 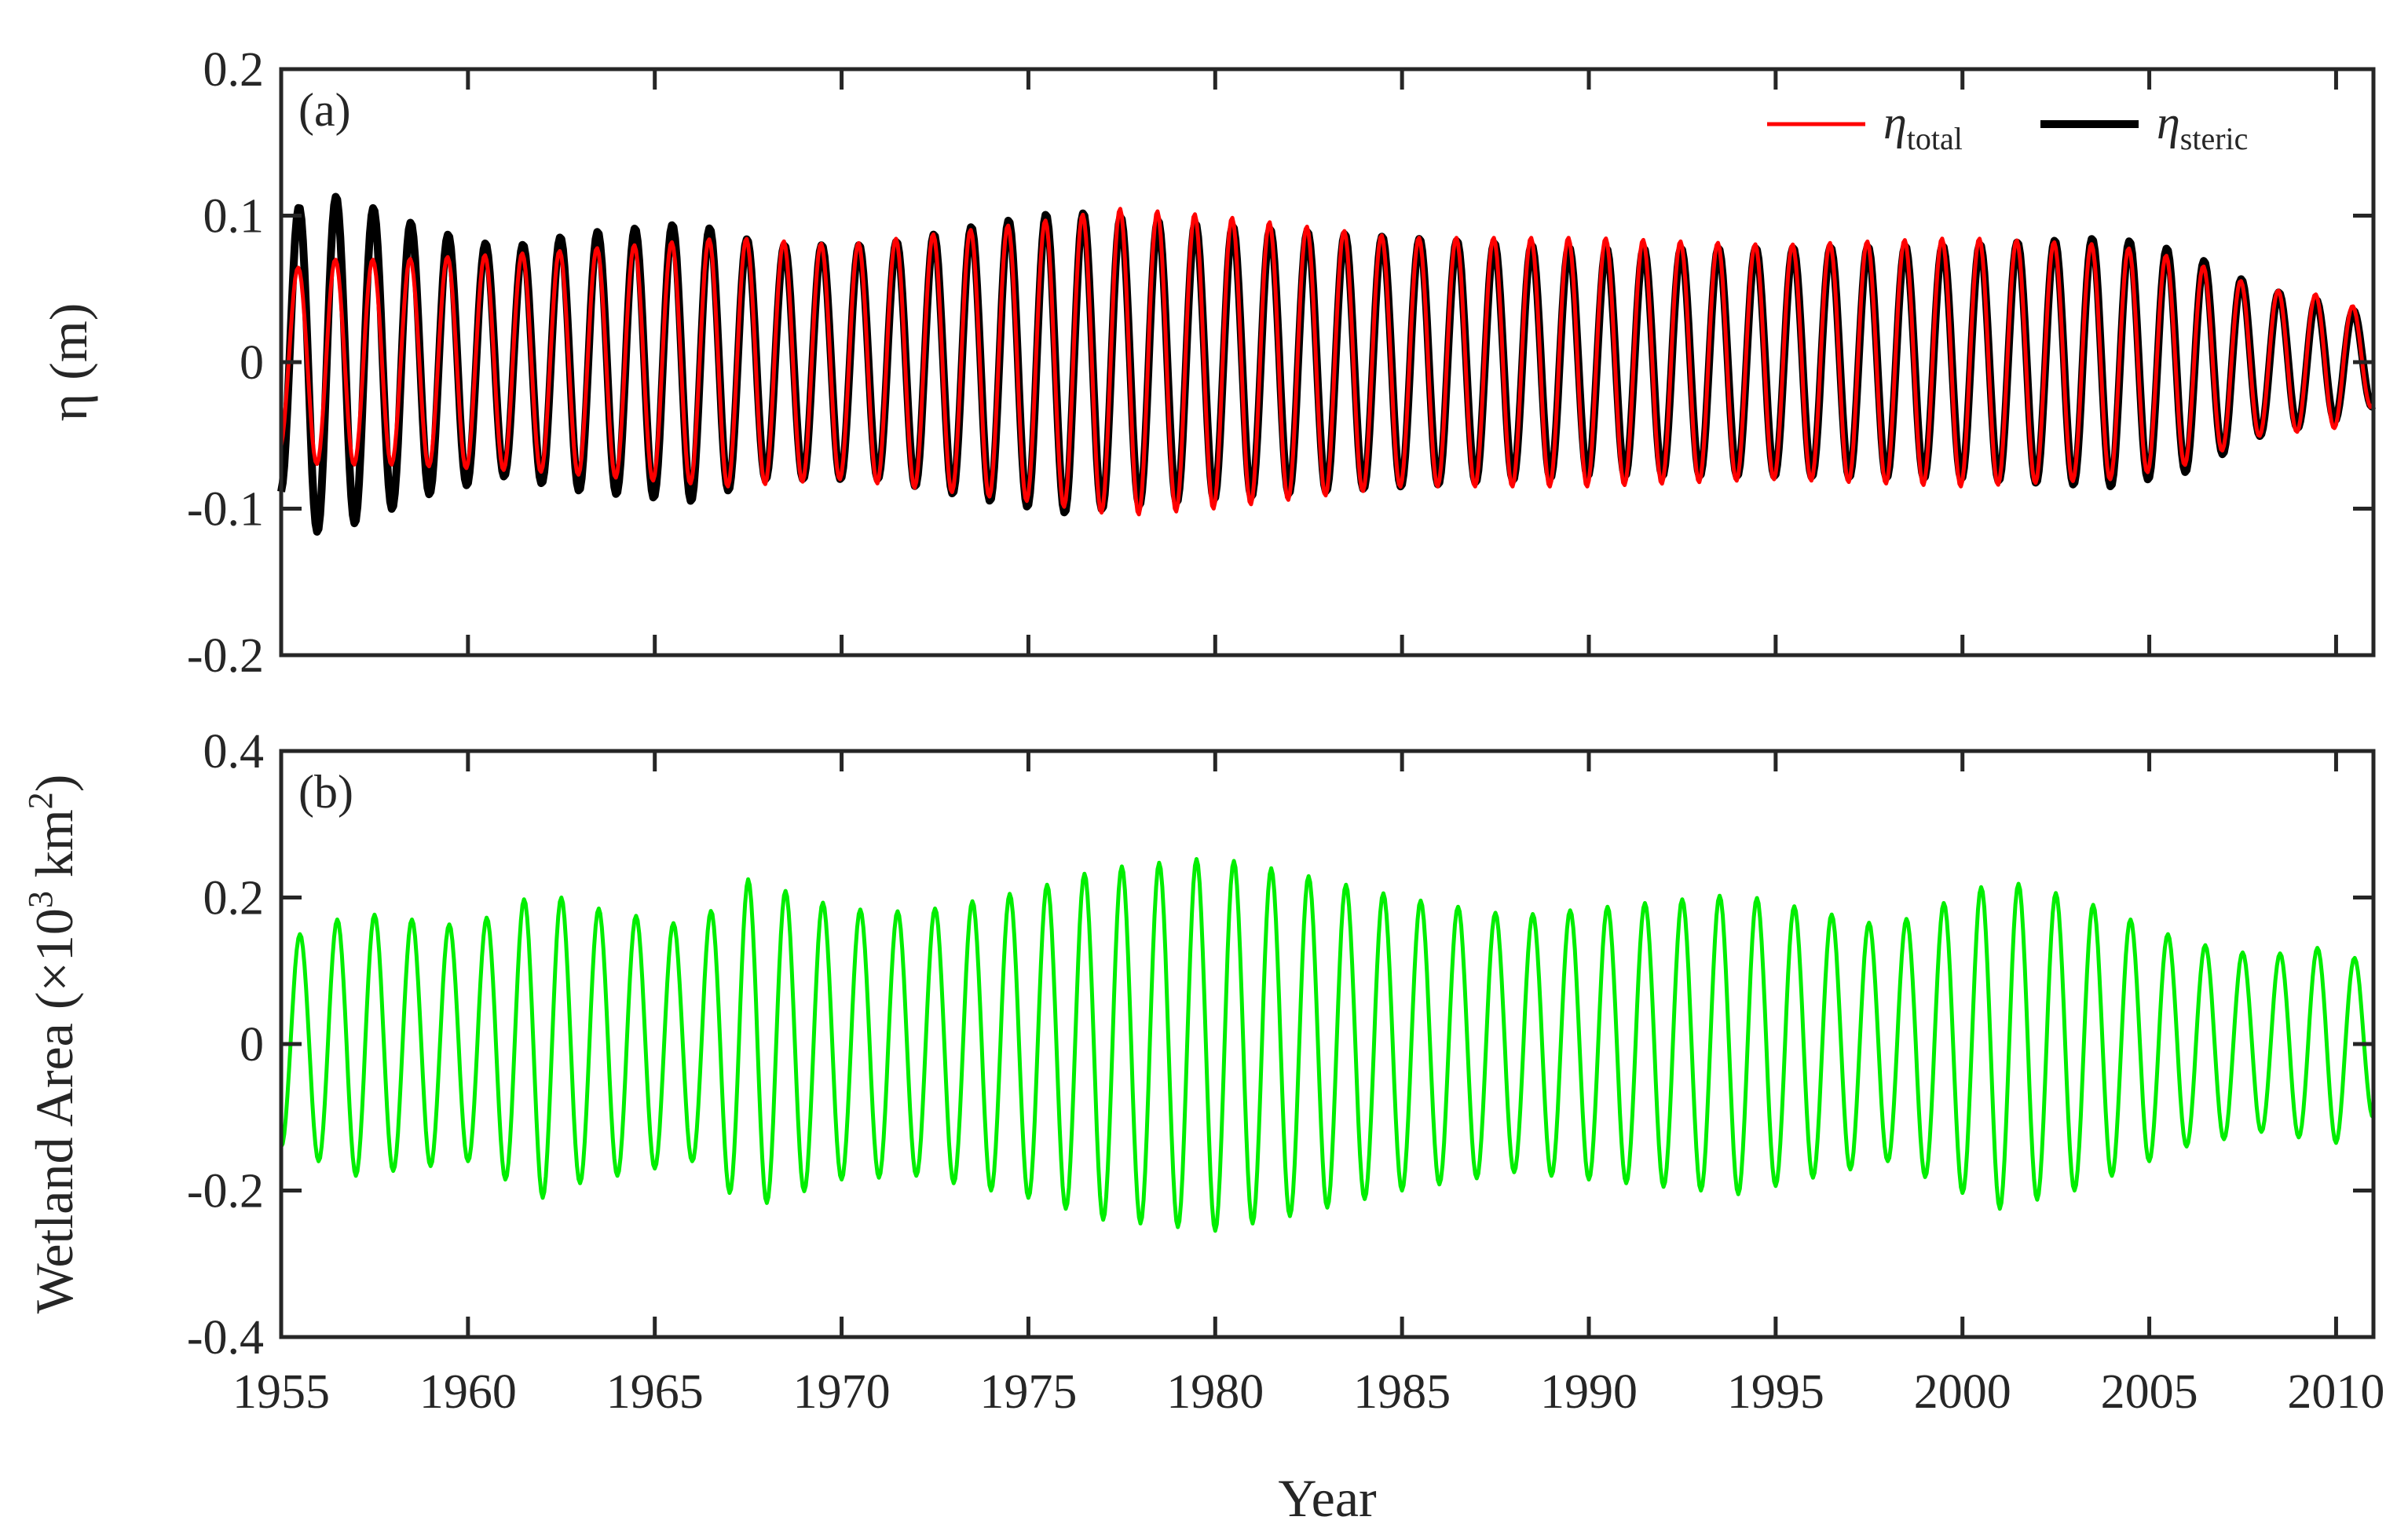 What do you see at coordinates (252, 363) in the screenshot?
I see `panel-a-y-tick-label: 0` at bounding box center [252, 363].